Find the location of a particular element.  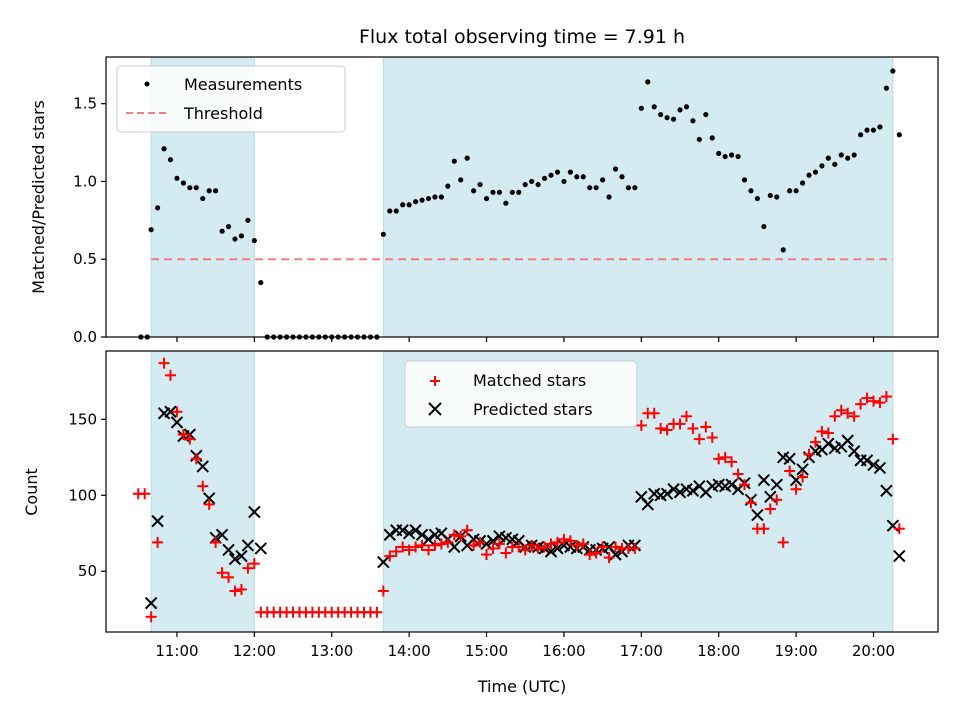

x-tick-label: 16:00 is located at coordinates (563, 651).